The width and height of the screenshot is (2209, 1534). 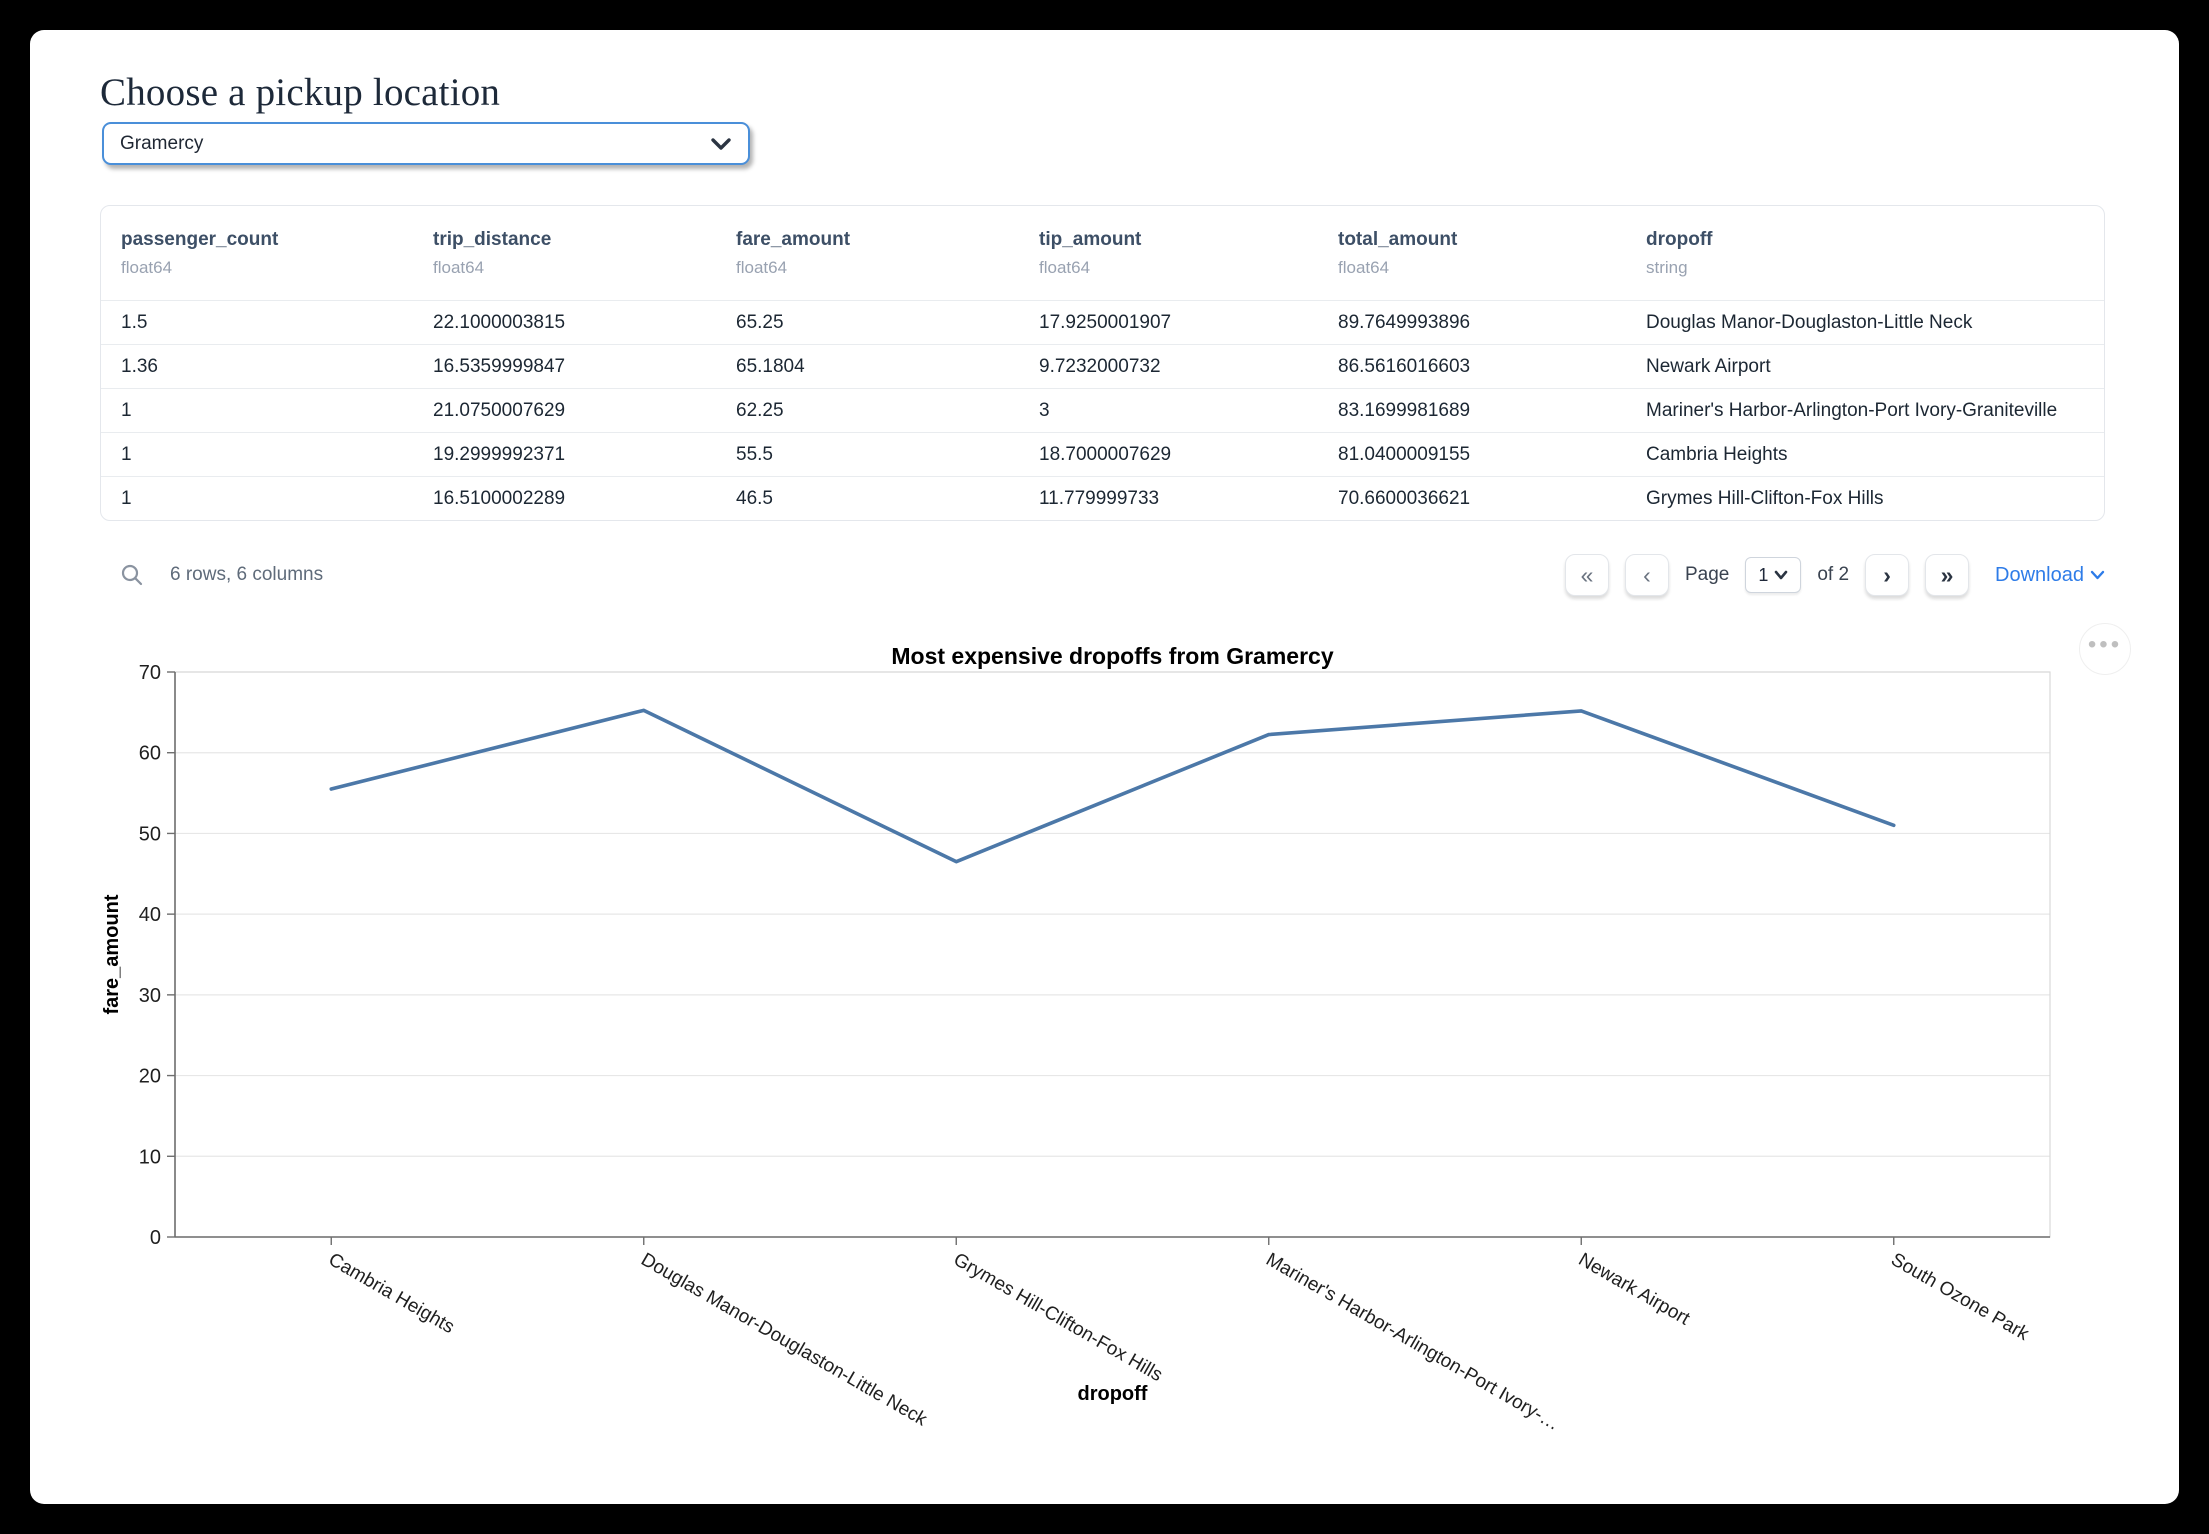 What do you see at coordinates (300, 92) in the screenshot?
I see `page-title: Choose a pickup location` at bounding box center [300, 92].